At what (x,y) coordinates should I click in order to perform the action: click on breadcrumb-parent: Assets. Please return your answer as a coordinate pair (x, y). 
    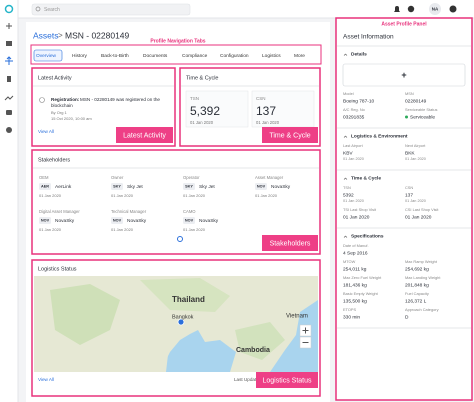
    Looking at the image, I should click on (46, 35).